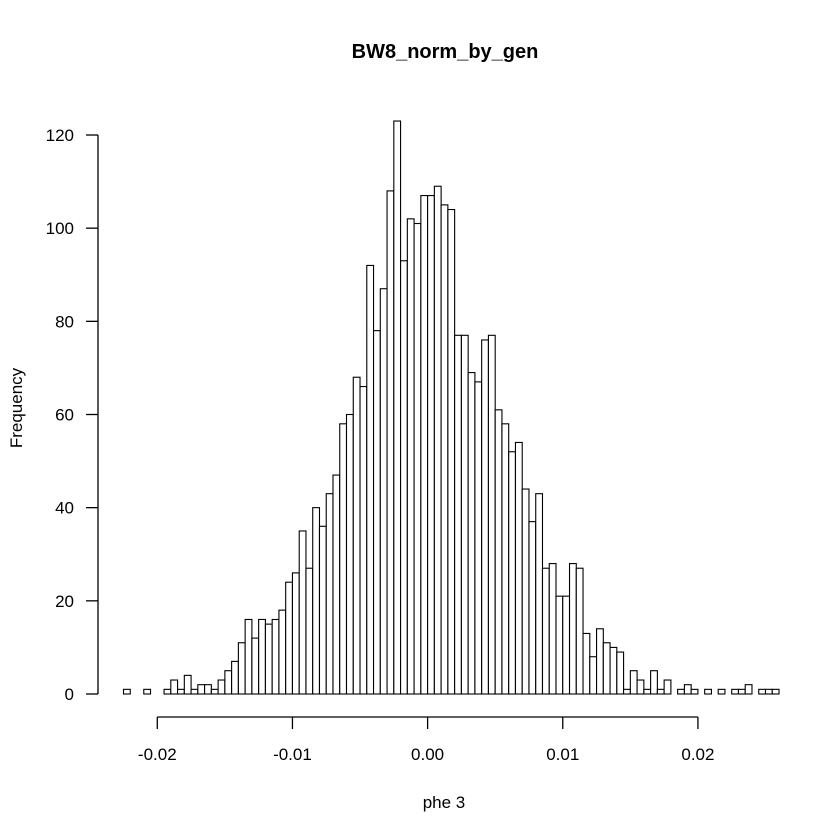 The image size is (840, 840). Describe the element at coordinates (292, 754) in the screenshot. I see `x-tick-label: -0.01` at that location.